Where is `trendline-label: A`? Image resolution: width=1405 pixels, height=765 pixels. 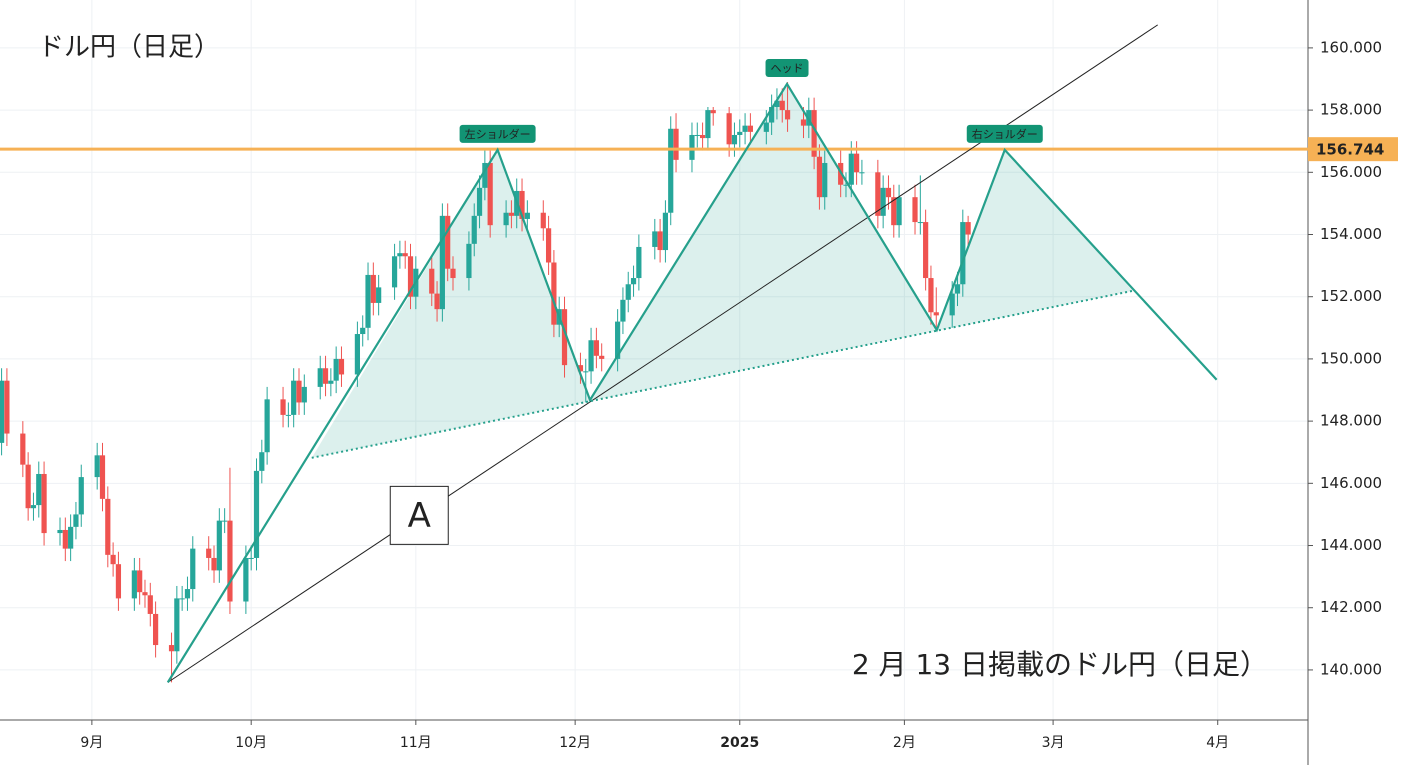
trendline-label: A is located at coordinates (419, 516).